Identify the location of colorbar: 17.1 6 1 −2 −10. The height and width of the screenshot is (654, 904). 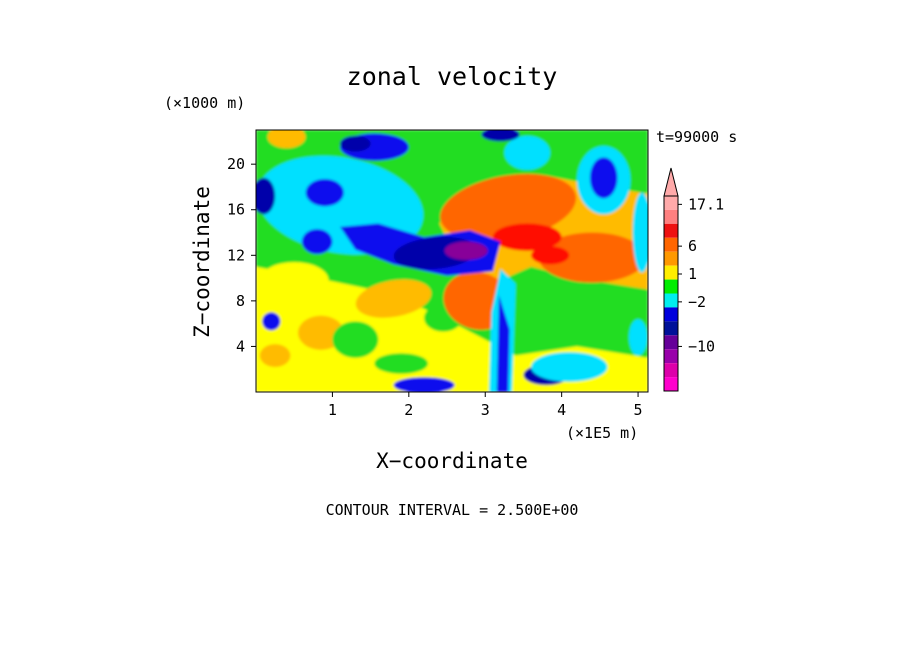
(693, 279).